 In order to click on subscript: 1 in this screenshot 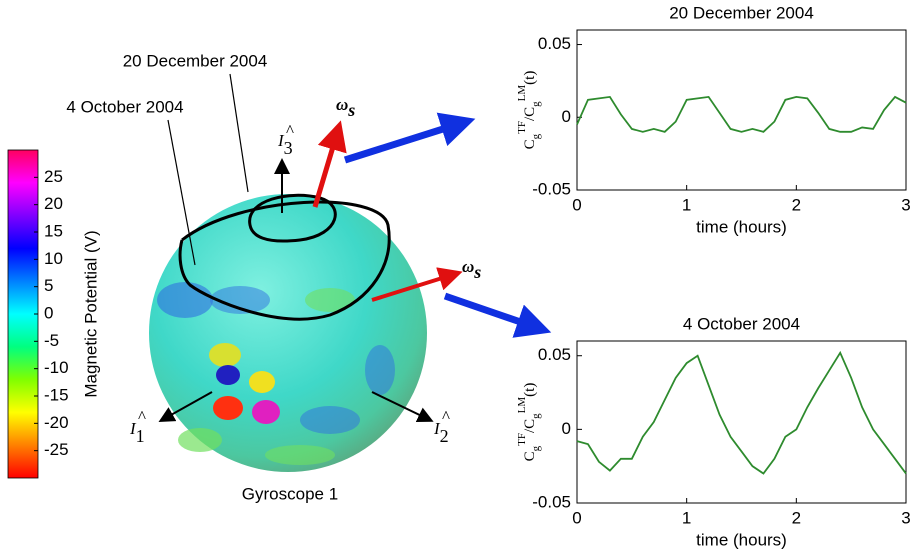, I will do `click(140, 436)`.